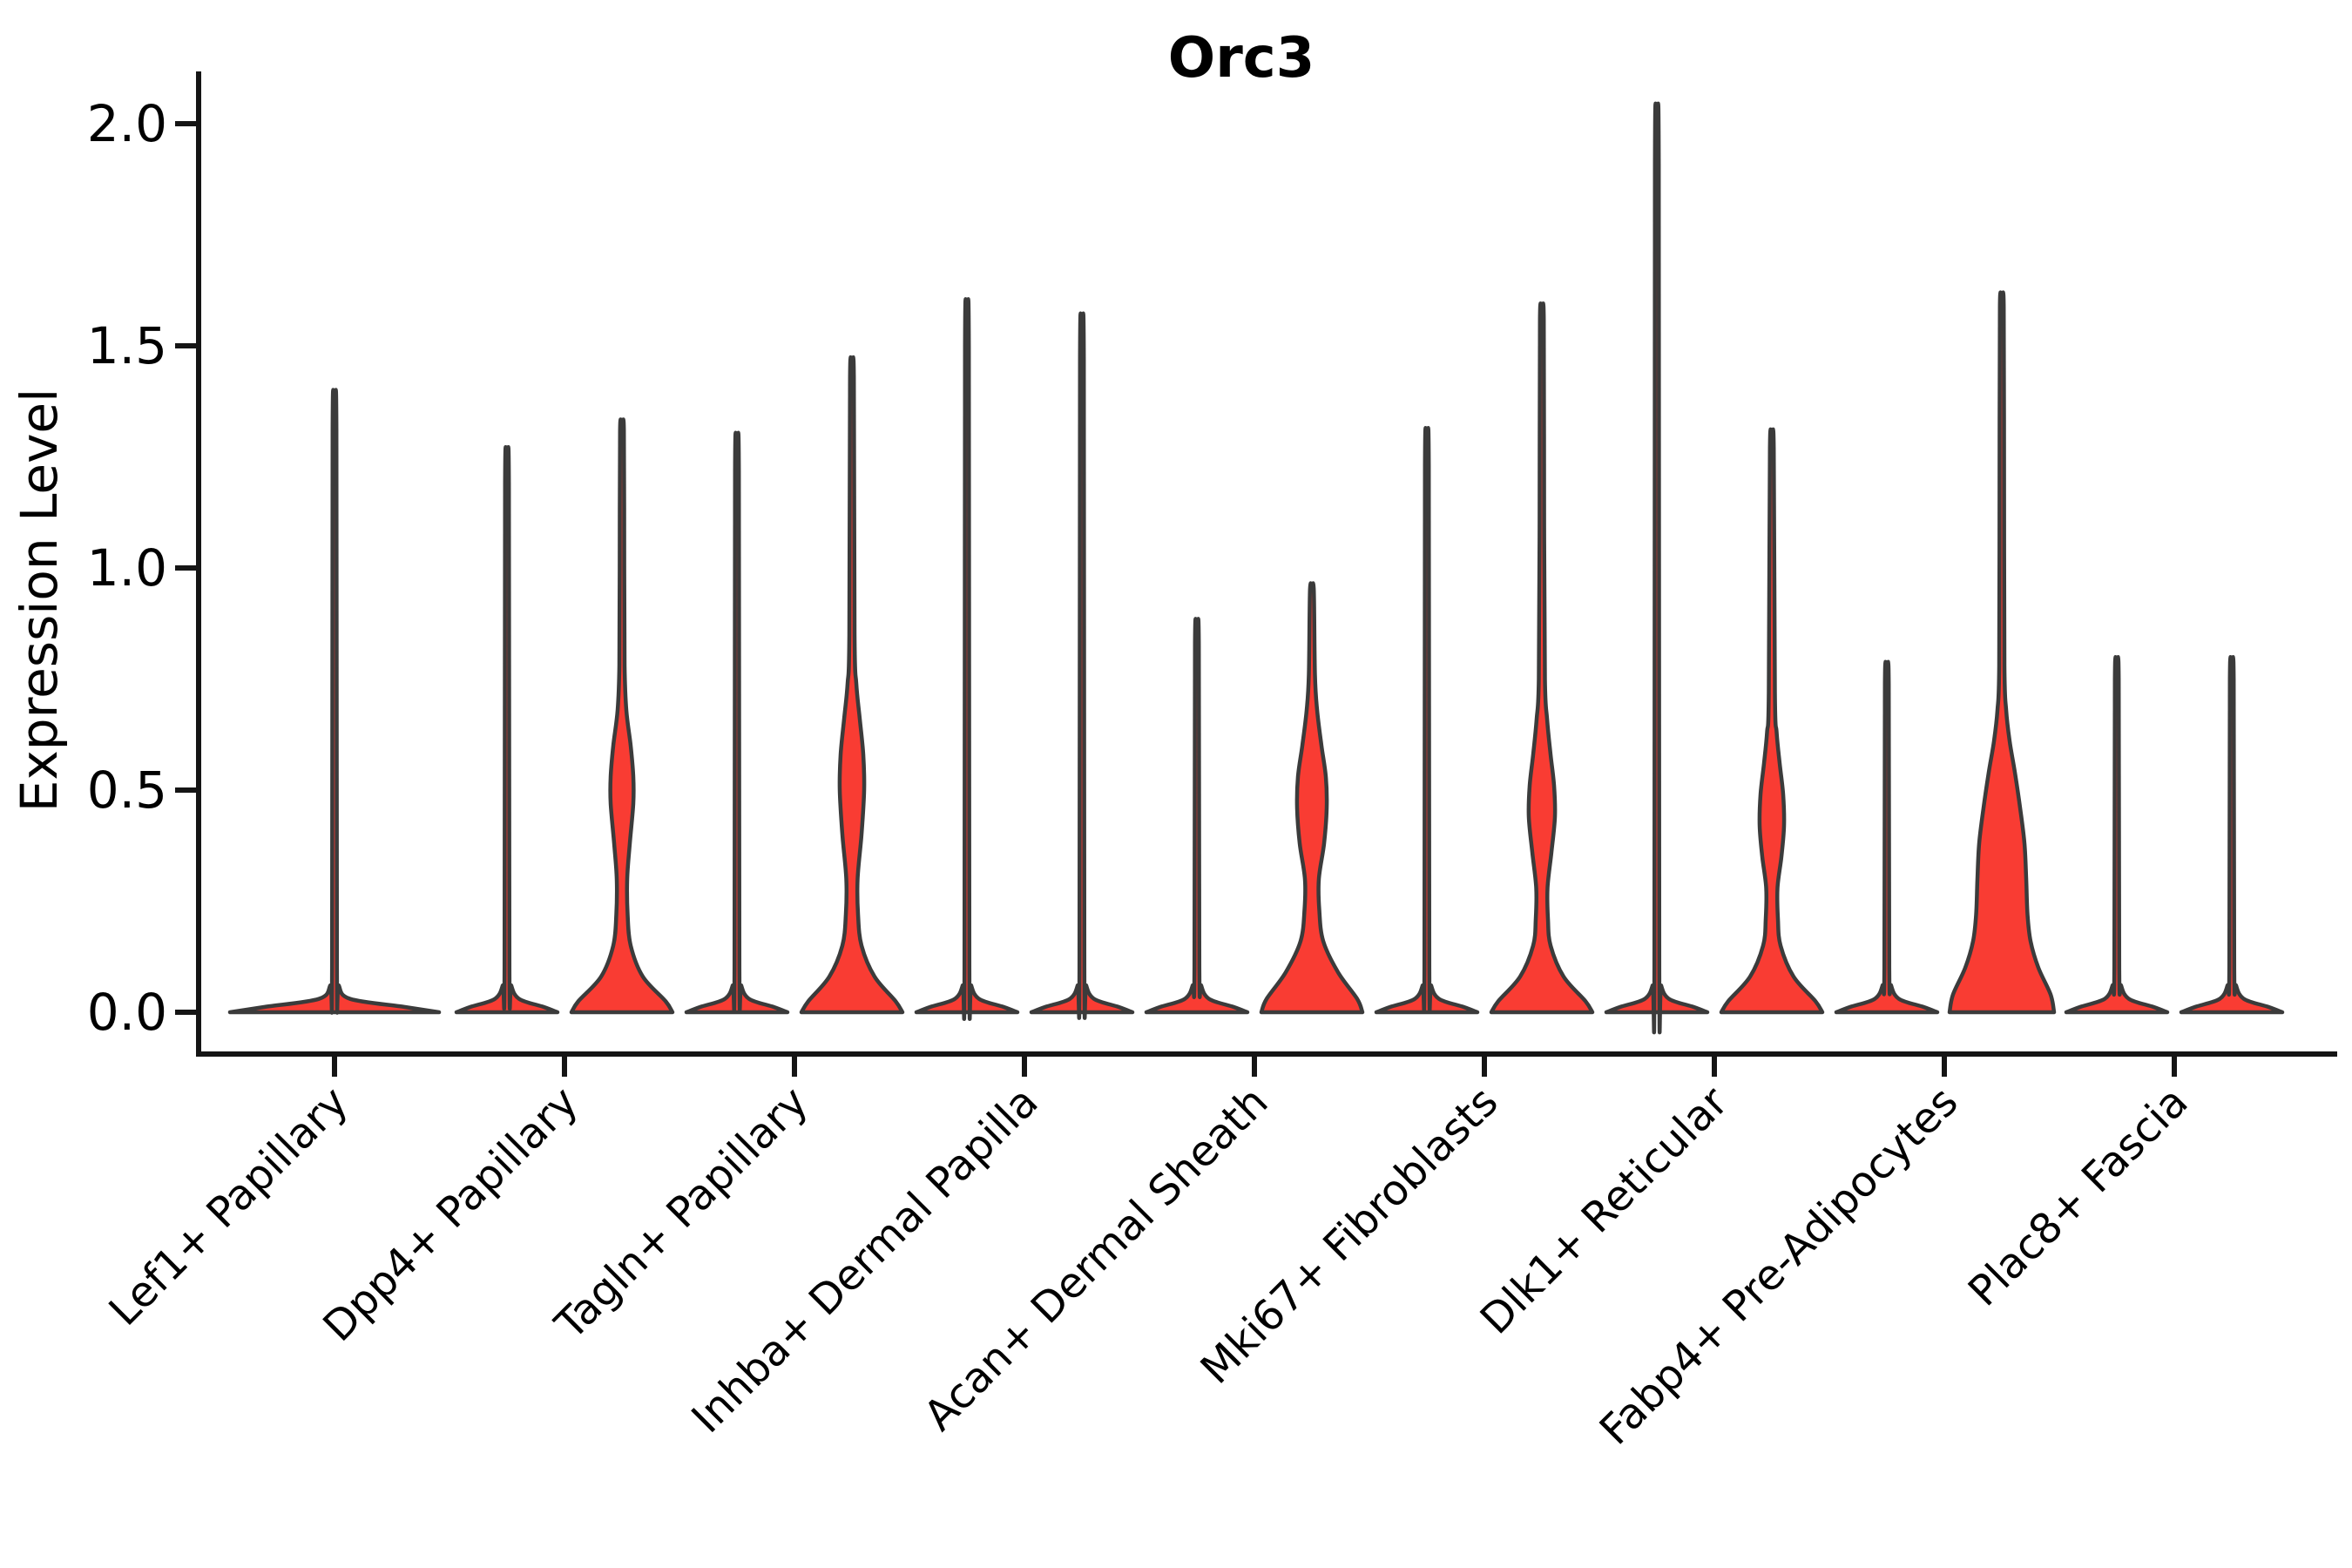 This screenshot has height=1568, width=2352. What do you see at coordinates (229, 1206) in the screenshot?
I see `x-tick-label: Lef1+ Papillary` at bounding box center [229, 1206].